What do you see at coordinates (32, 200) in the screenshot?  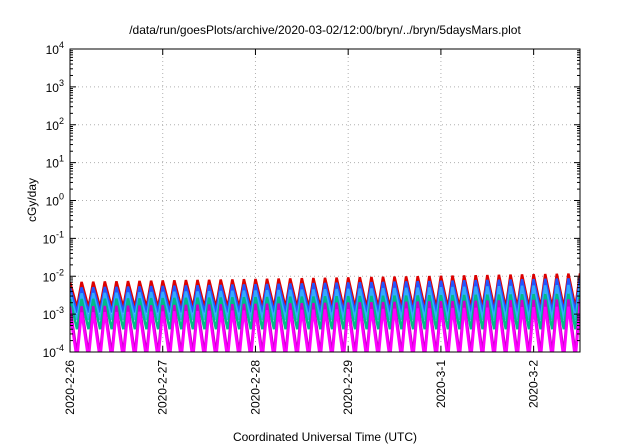 I see `y-axis-label: cGy/day` at bounding box center [32, 200].